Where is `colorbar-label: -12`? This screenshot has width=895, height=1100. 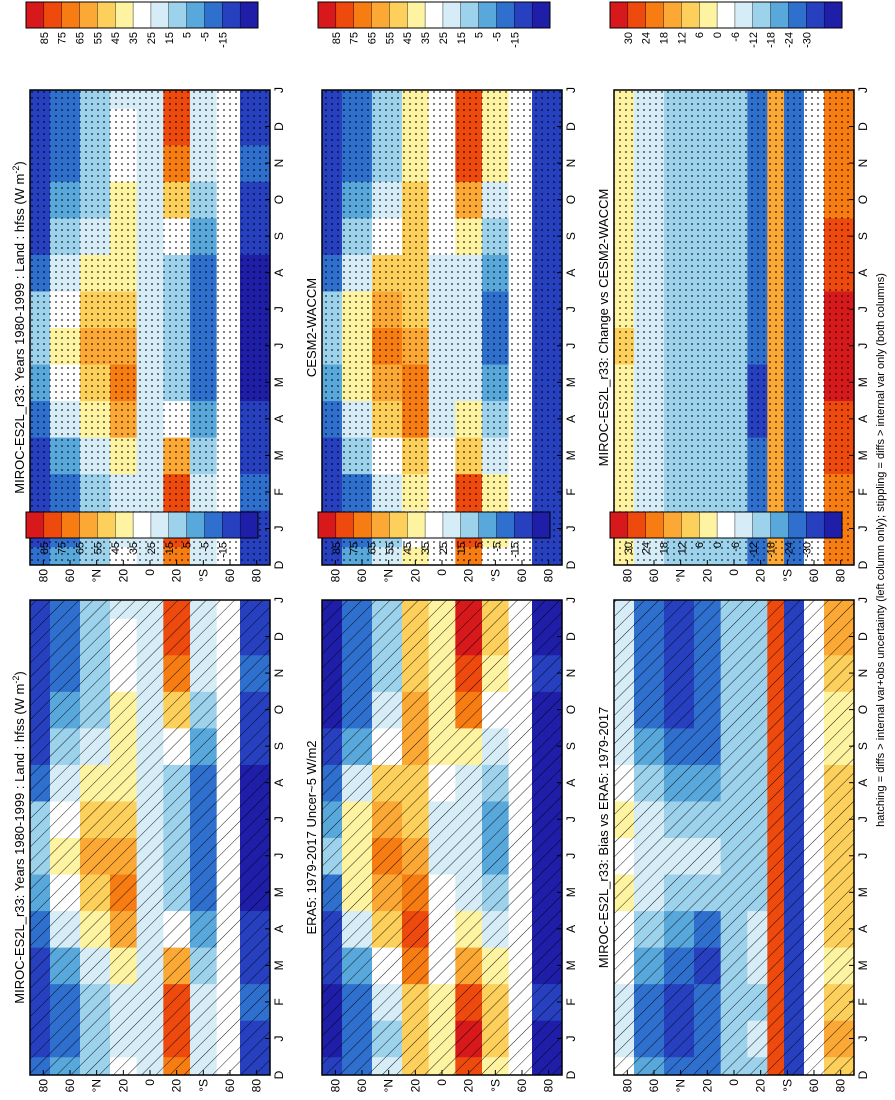
colorbar-label: -12 is located at coordinates (754, 550).